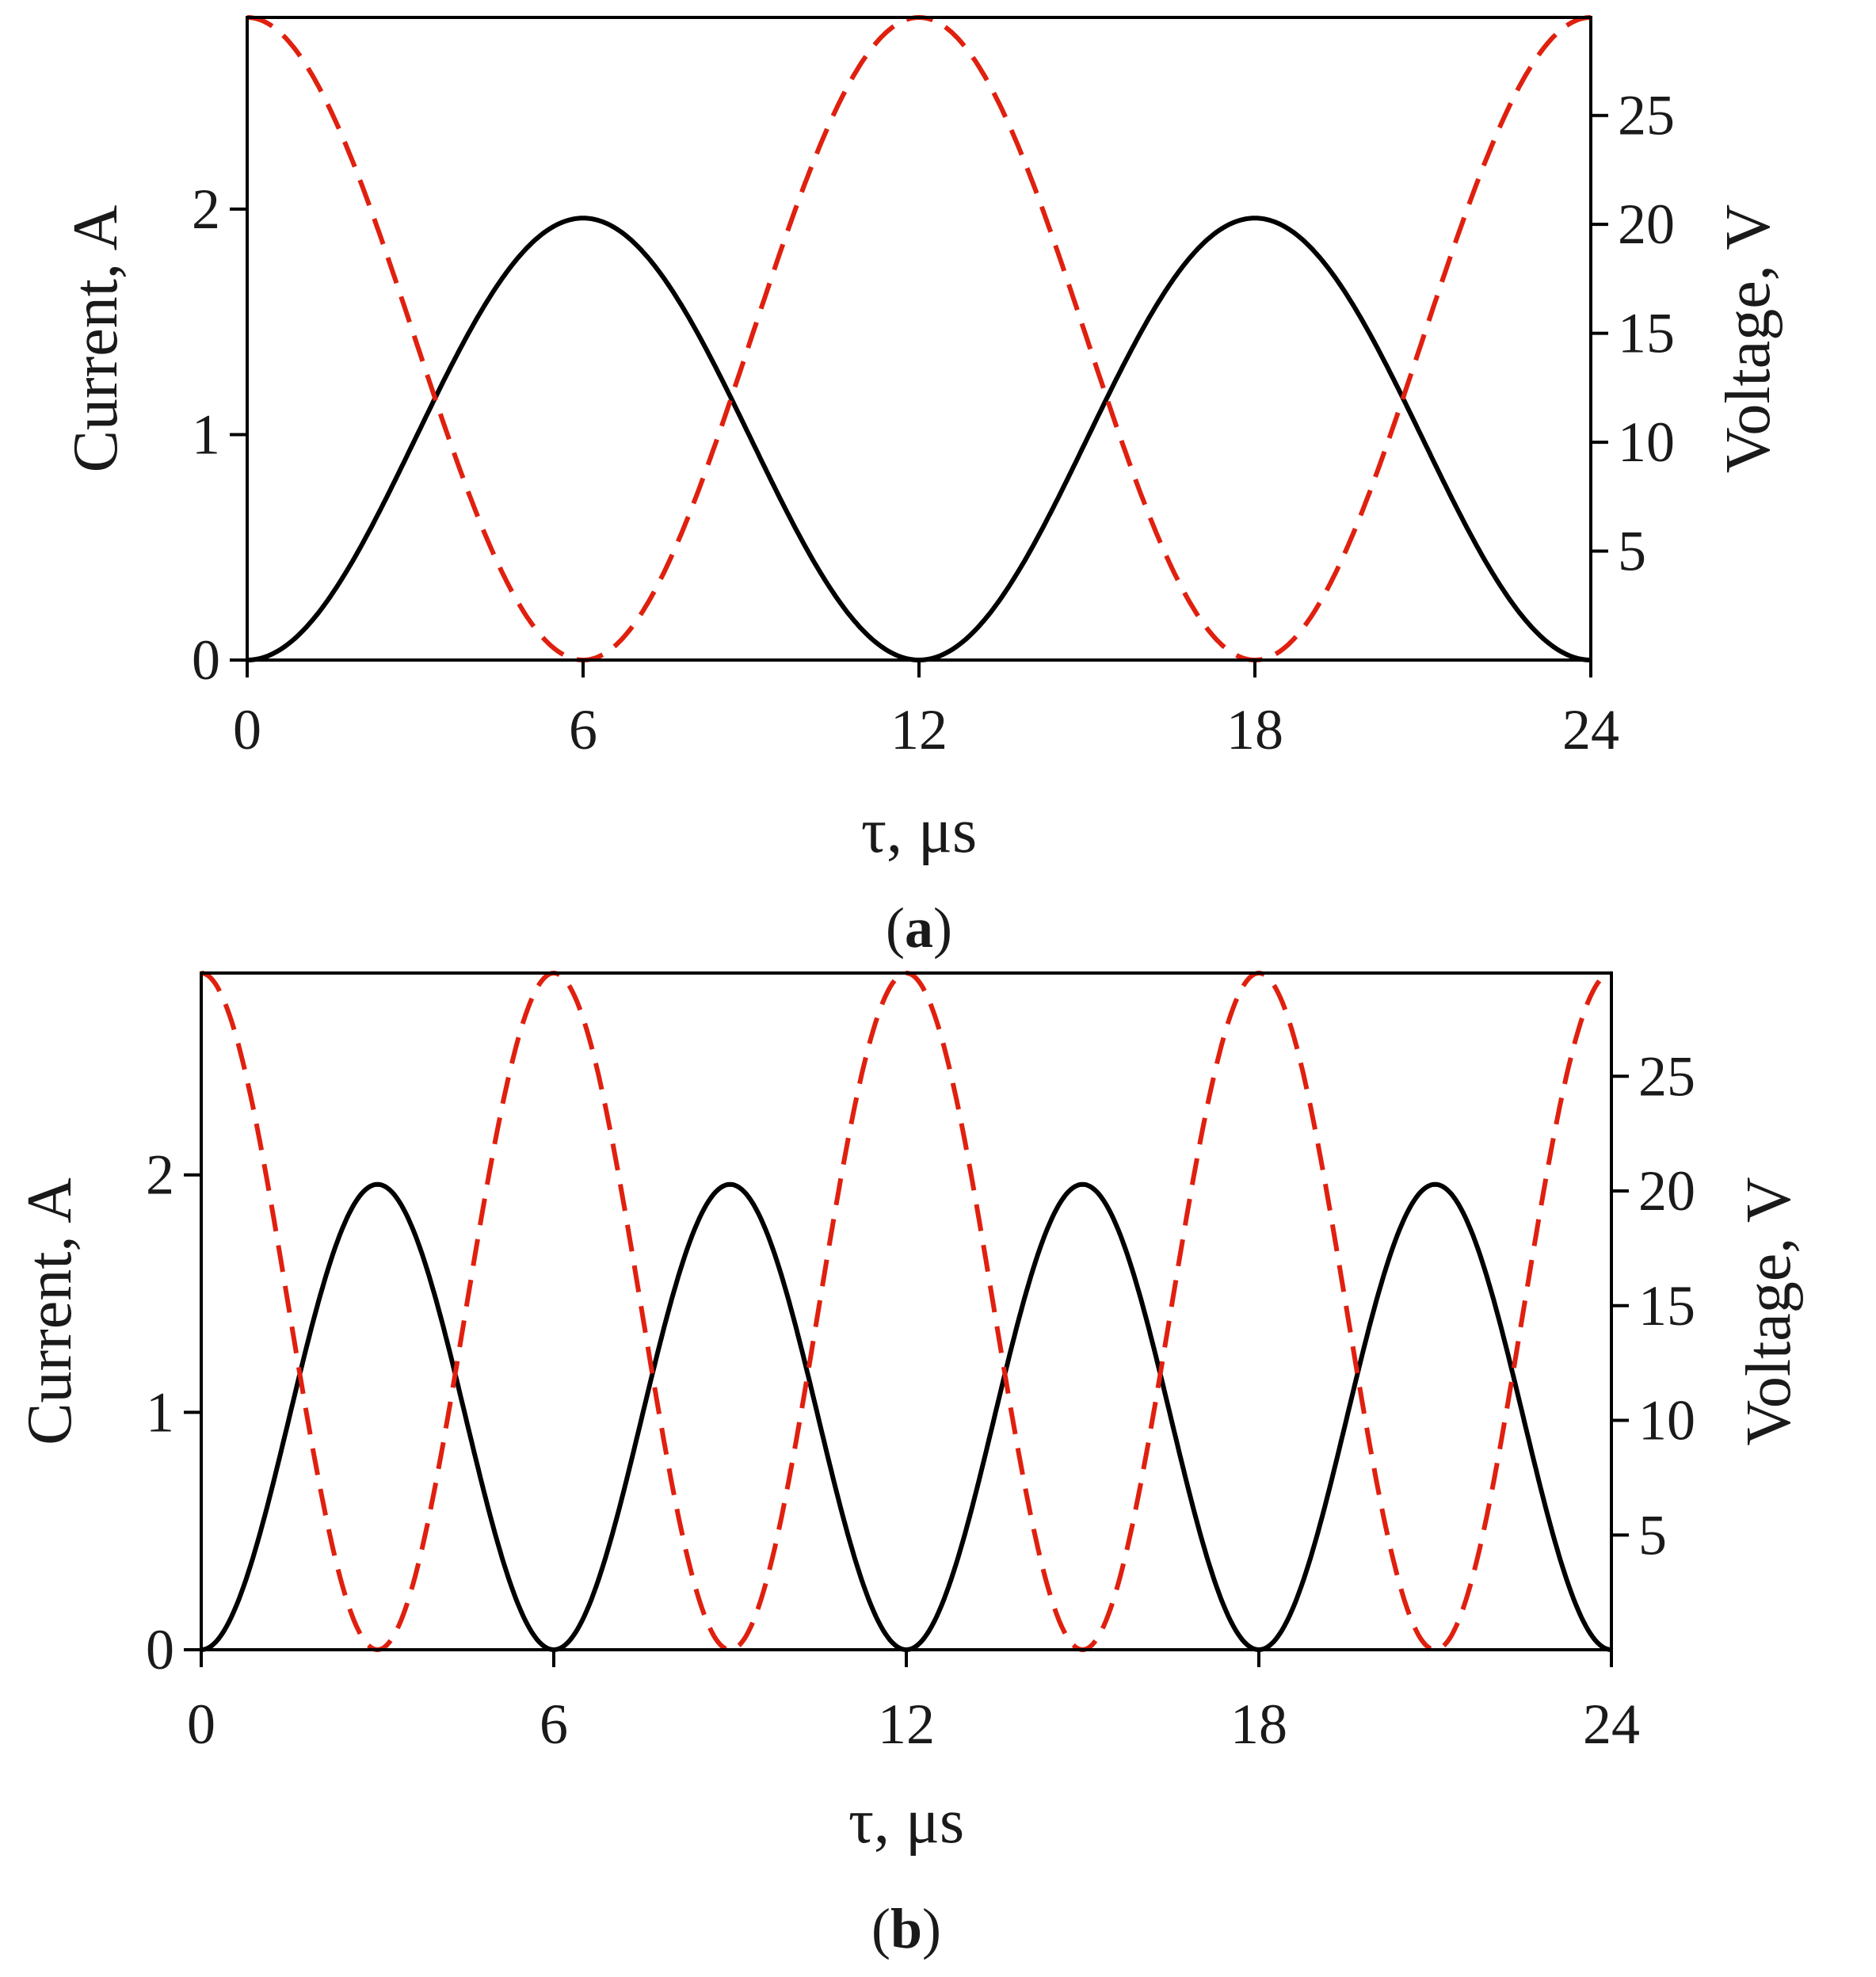 The width and height of the screenshot is (1876, 1977). I want to click on panel-label: (b), so click(906, 1928).